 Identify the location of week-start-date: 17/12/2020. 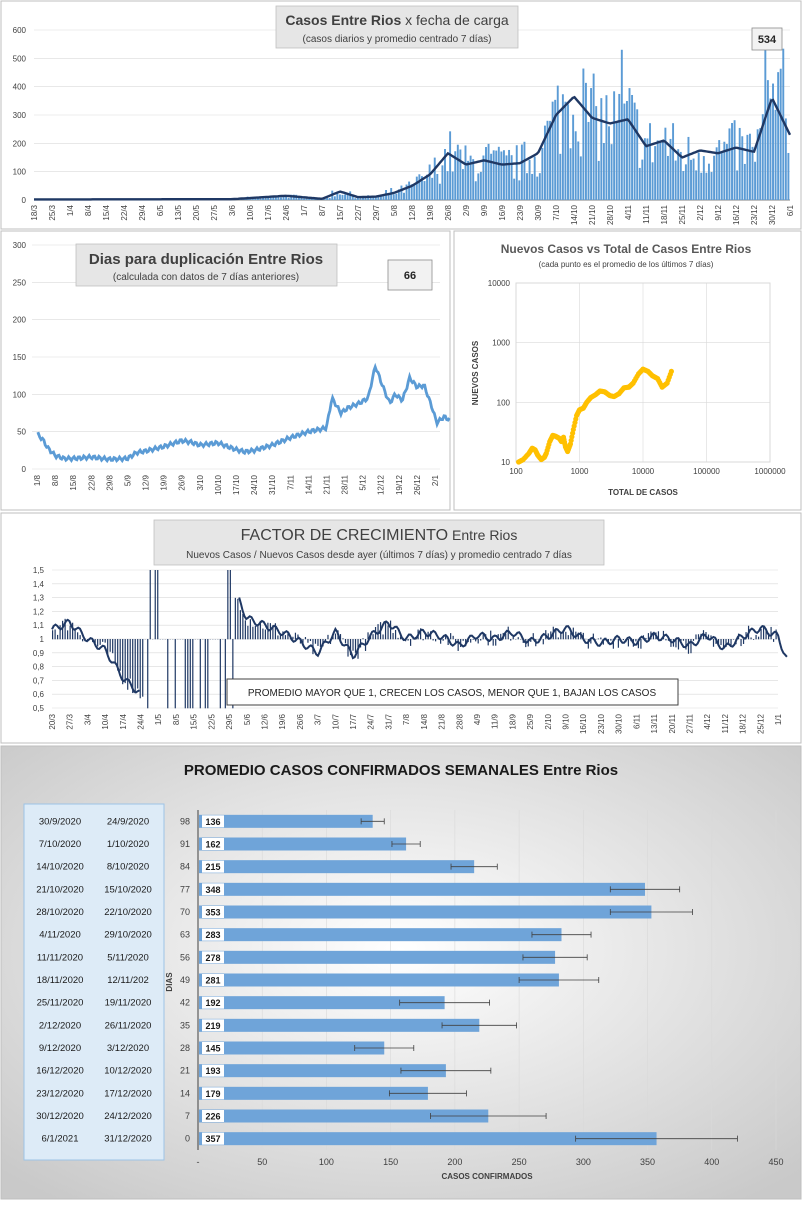
(128, 1093).